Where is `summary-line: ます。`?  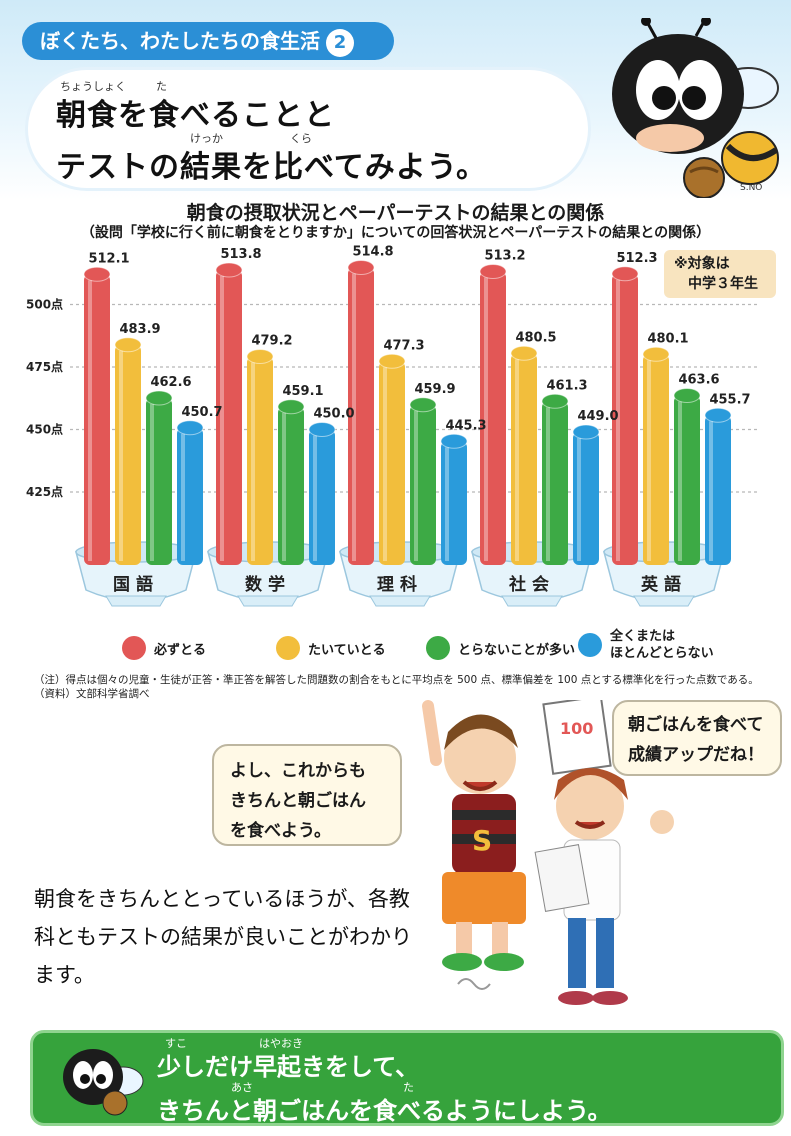 summary-line: ます。 is located at coordinates (64, 975).